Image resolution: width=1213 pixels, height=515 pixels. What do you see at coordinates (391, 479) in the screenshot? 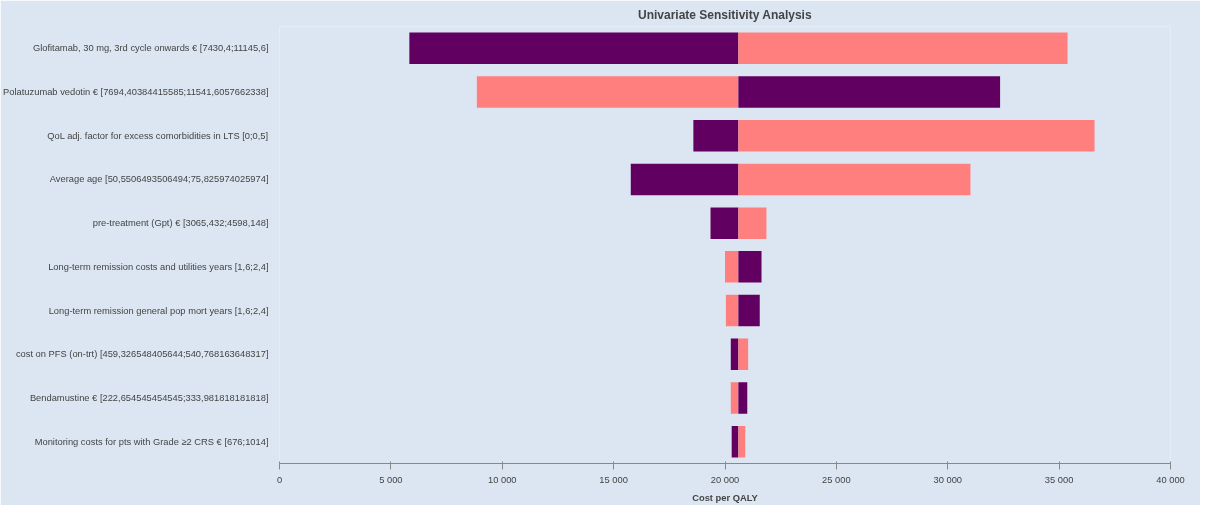
I see `x-tick-label: 5 000` at bounding box center [391, 479].